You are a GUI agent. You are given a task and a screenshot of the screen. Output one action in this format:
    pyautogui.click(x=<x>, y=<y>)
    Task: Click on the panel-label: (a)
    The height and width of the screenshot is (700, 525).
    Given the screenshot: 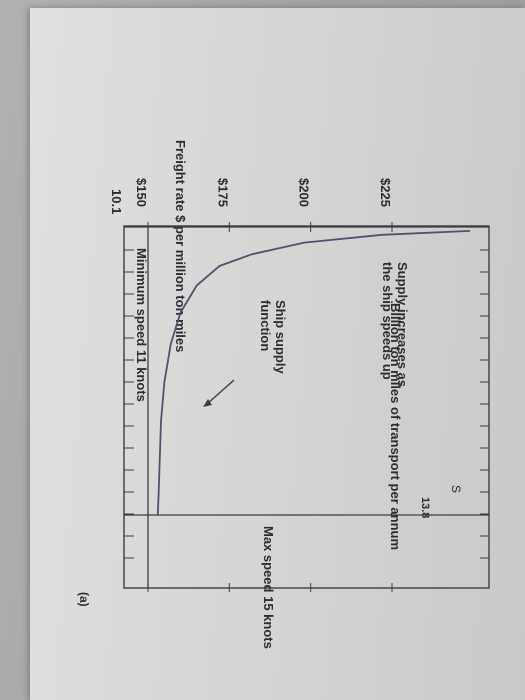 What is the action you would take?
    pyautogui.click(x=84, y=599)
    